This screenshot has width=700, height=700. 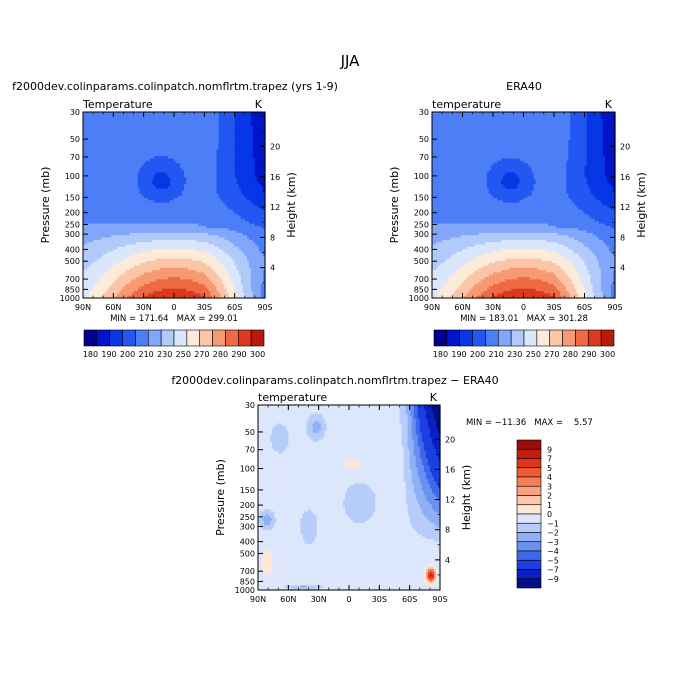 I want to click on x-tick-label: 30N, so click(x=144, y=307).